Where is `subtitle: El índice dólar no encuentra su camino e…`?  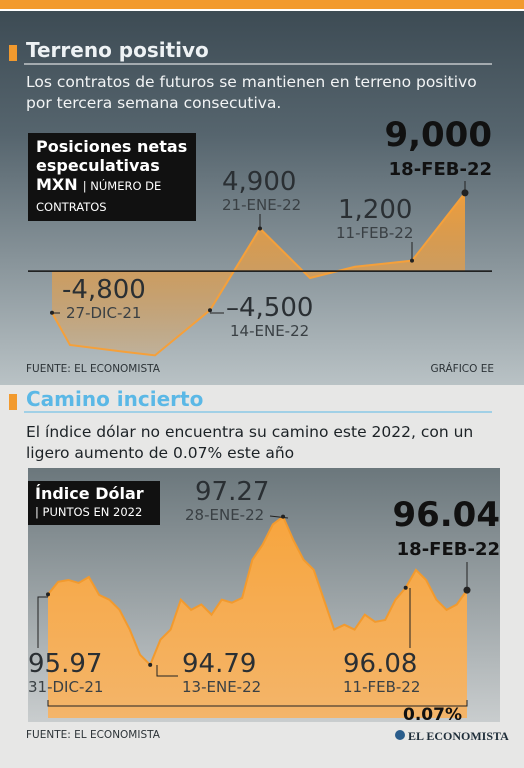 subtitle: El índice dólar no encuentra su camino e… is located at coordinates (250, 442).